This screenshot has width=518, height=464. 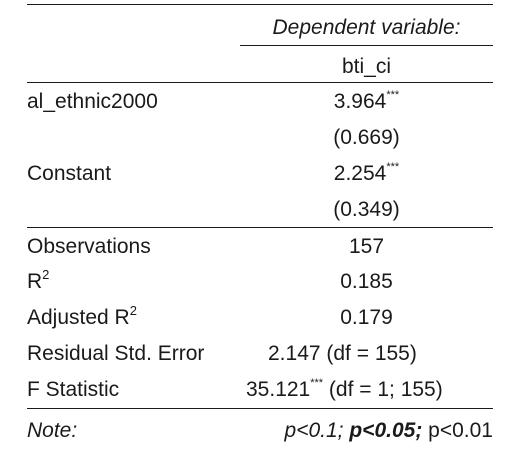 What do you see at coordinates (38, 280) in the screenshot?
I see `stat-label-r2: R2` at bounding box center [38, 280].